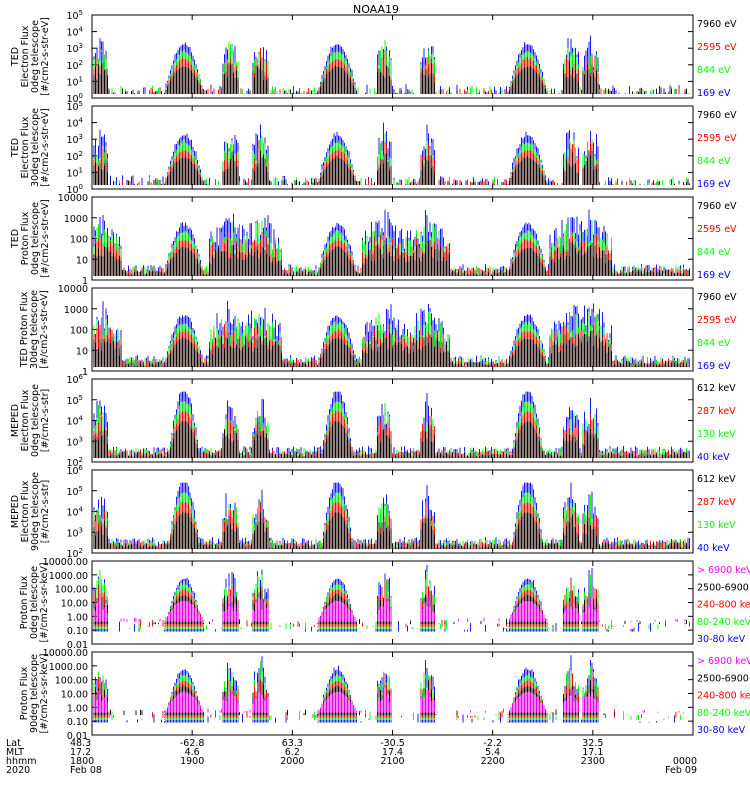 This screenshot has width=750, height=800. Describe the element at coordinates (81, 468) in the screenshot. I see `y-tick-exponent: 6` at that location.